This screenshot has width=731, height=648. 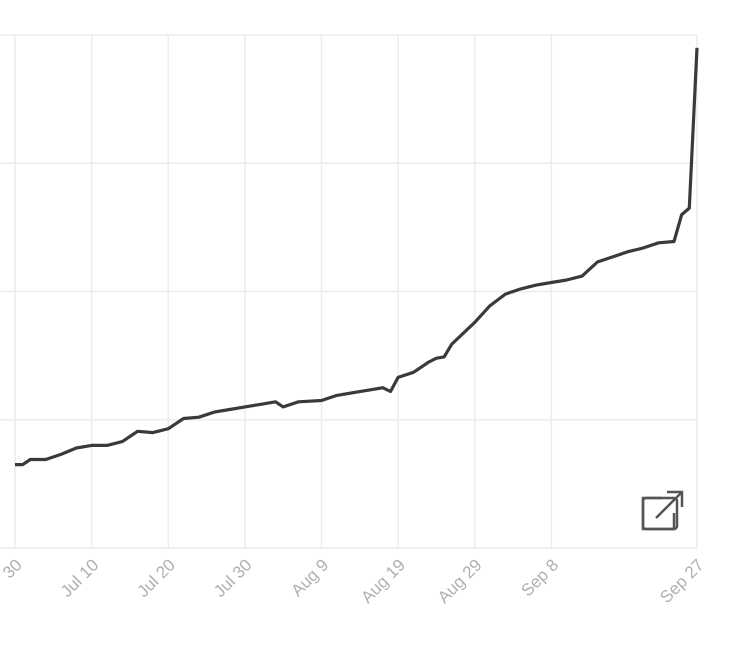 I want to click on x-tick-label: Sep 27, so click(x=682, y=581).